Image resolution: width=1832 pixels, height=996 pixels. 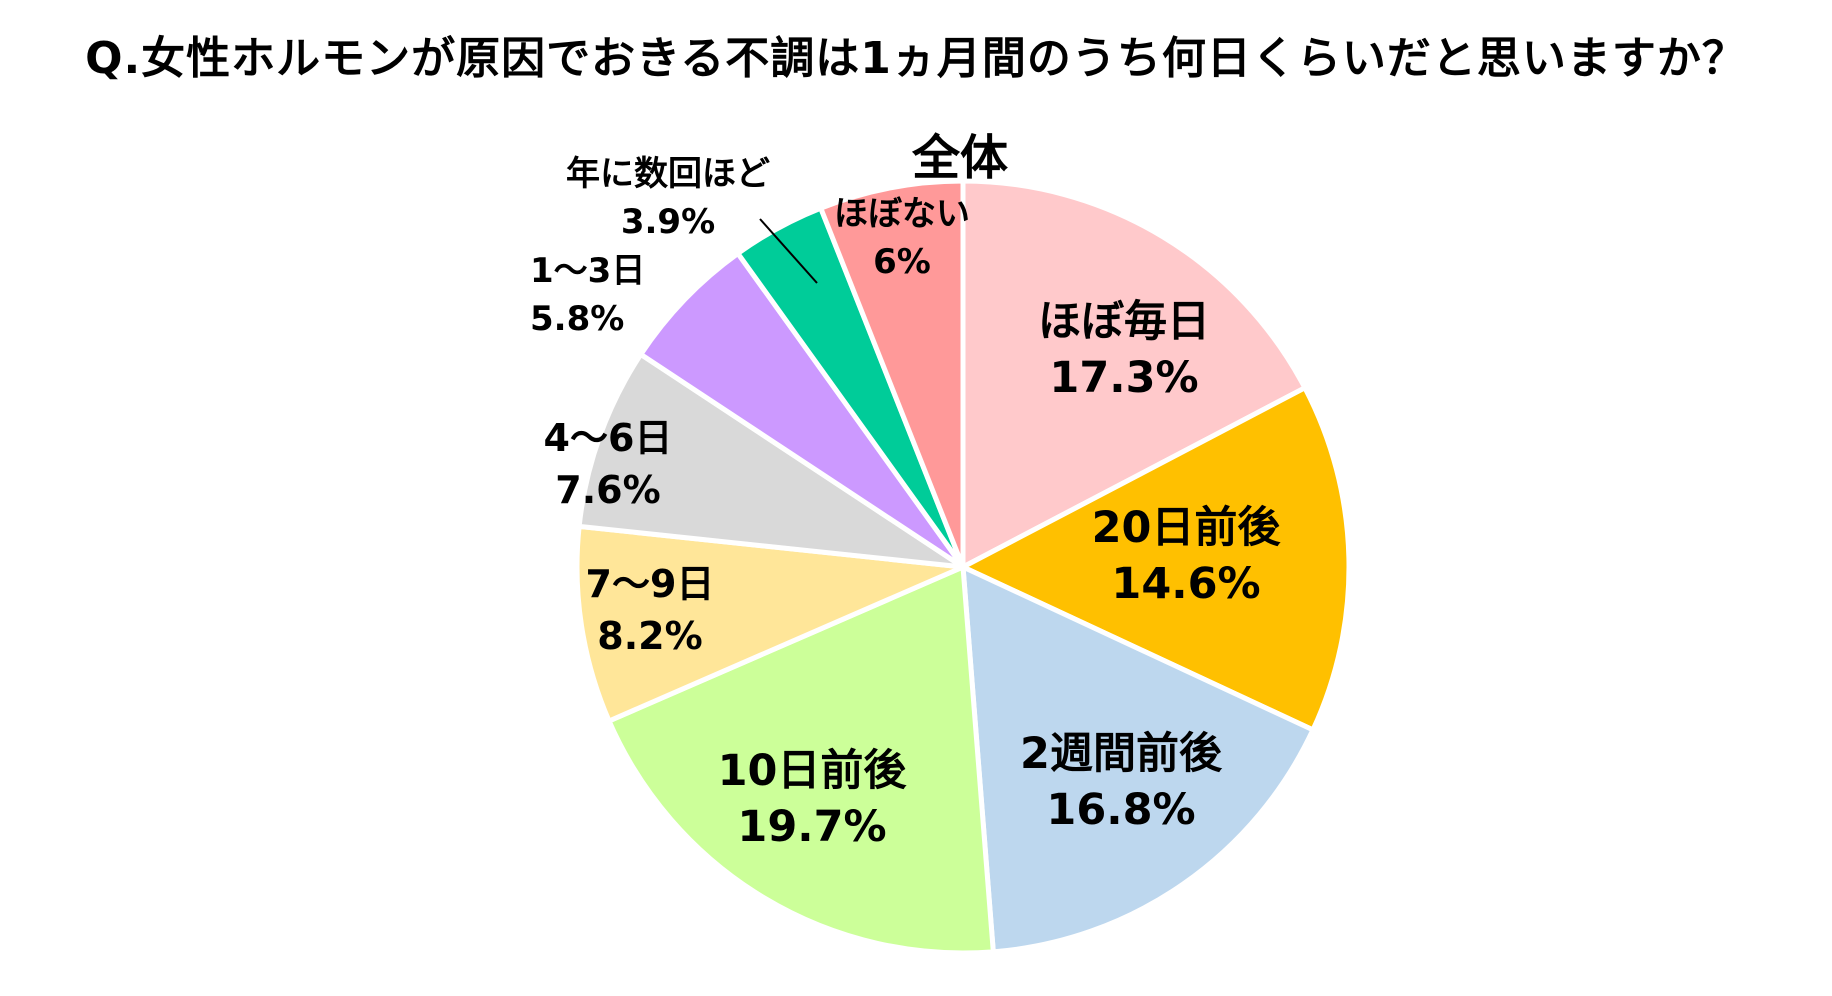 I want to click on slice-value-label: 19.7%, so click(x=811, y=827).